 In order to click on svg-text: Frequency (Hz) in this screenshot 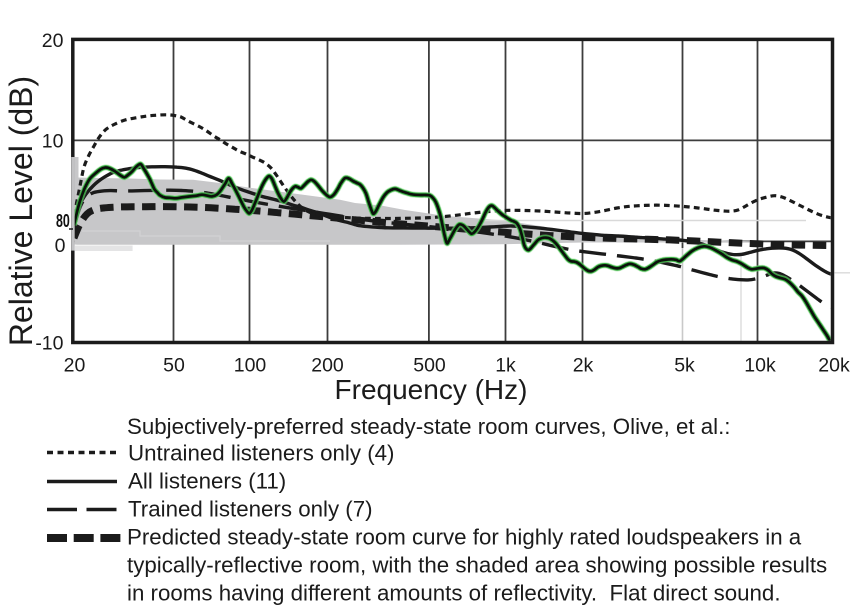, I will do `click(431, 389)`.